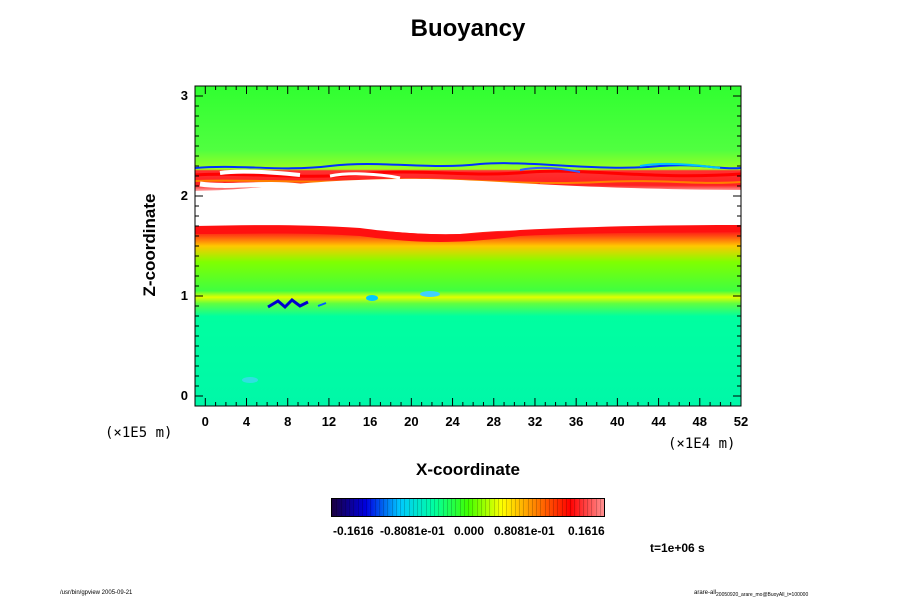  I want to click on colorbar-label: 0.8081e-01, so click(524, 531).